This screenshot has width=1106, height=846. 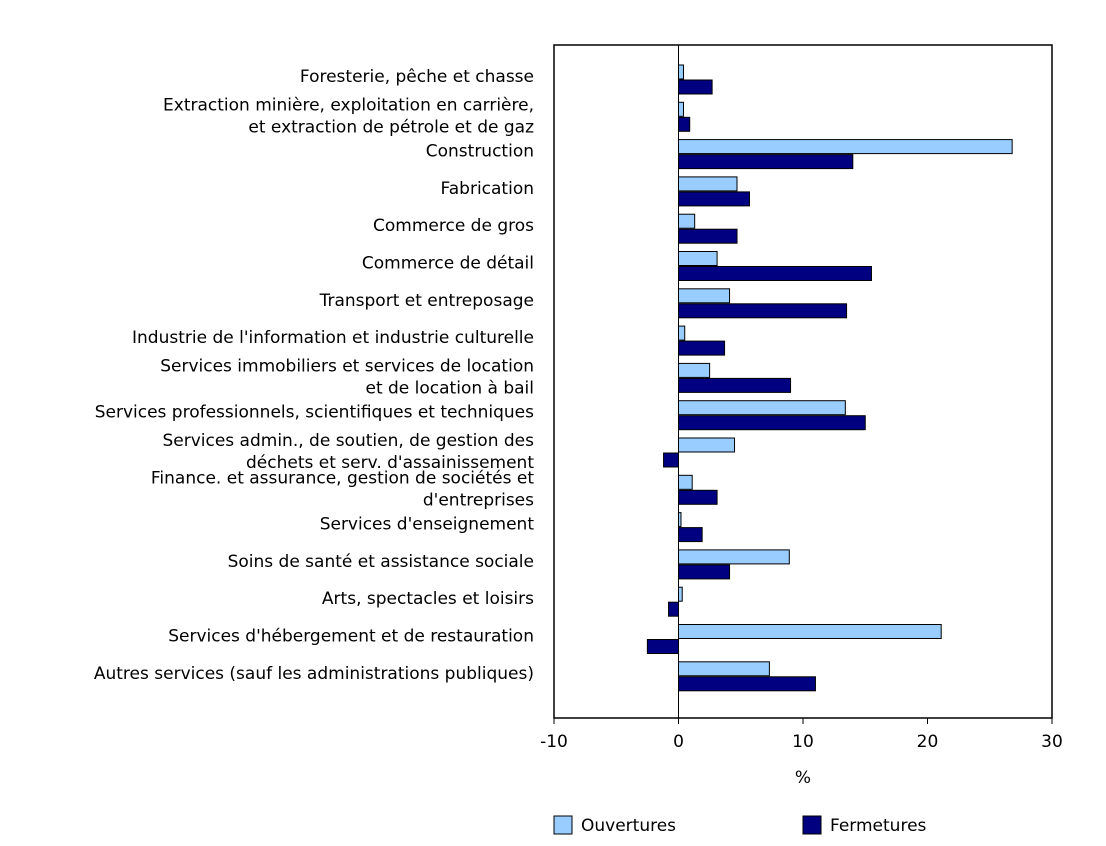 I want to click on y-tick-label: Foresterie, pêche et chasse, so click(x=417, y=77).